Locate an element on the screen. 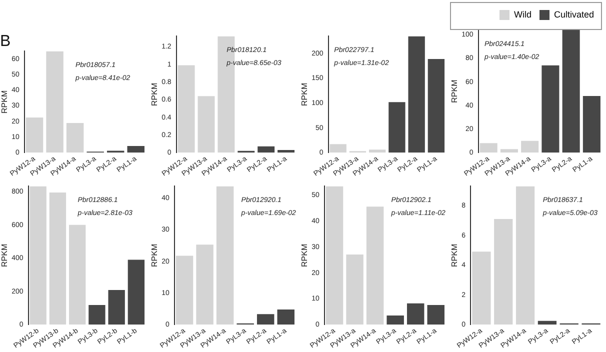 The width and height of the screenshot is (606, 352). legend-label: Wild is located at coordinates (523, 14).